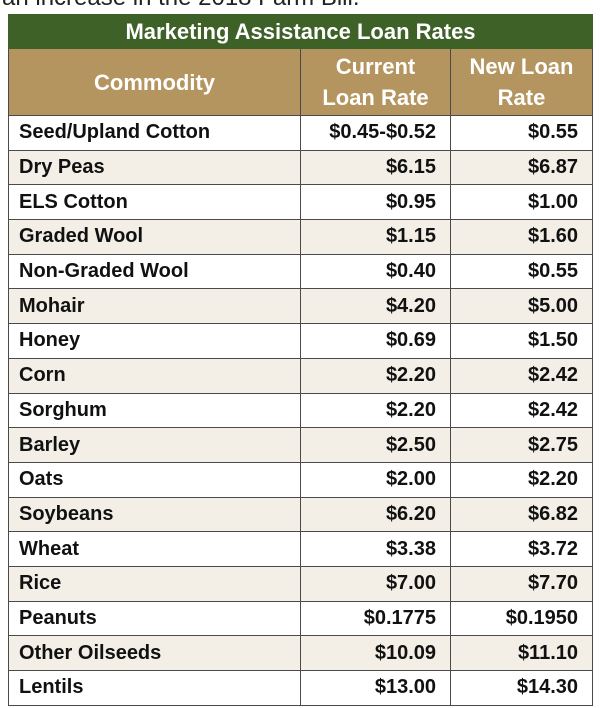 Image resolution: width=600 pixels, height=708 pixels. I want to click on current-rate-cell: $0.40, so click(375, 271).